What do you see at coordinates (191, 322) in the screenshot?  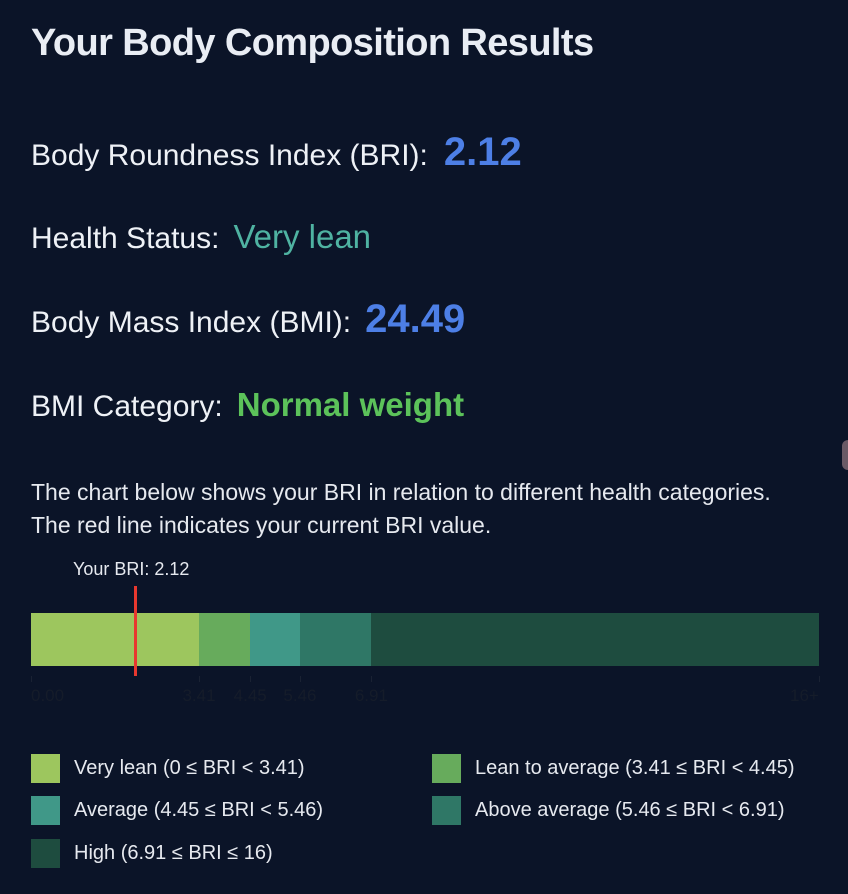 I see `bmi-label: Body Mass Index (BMI):` at bounding box center [191, 322].